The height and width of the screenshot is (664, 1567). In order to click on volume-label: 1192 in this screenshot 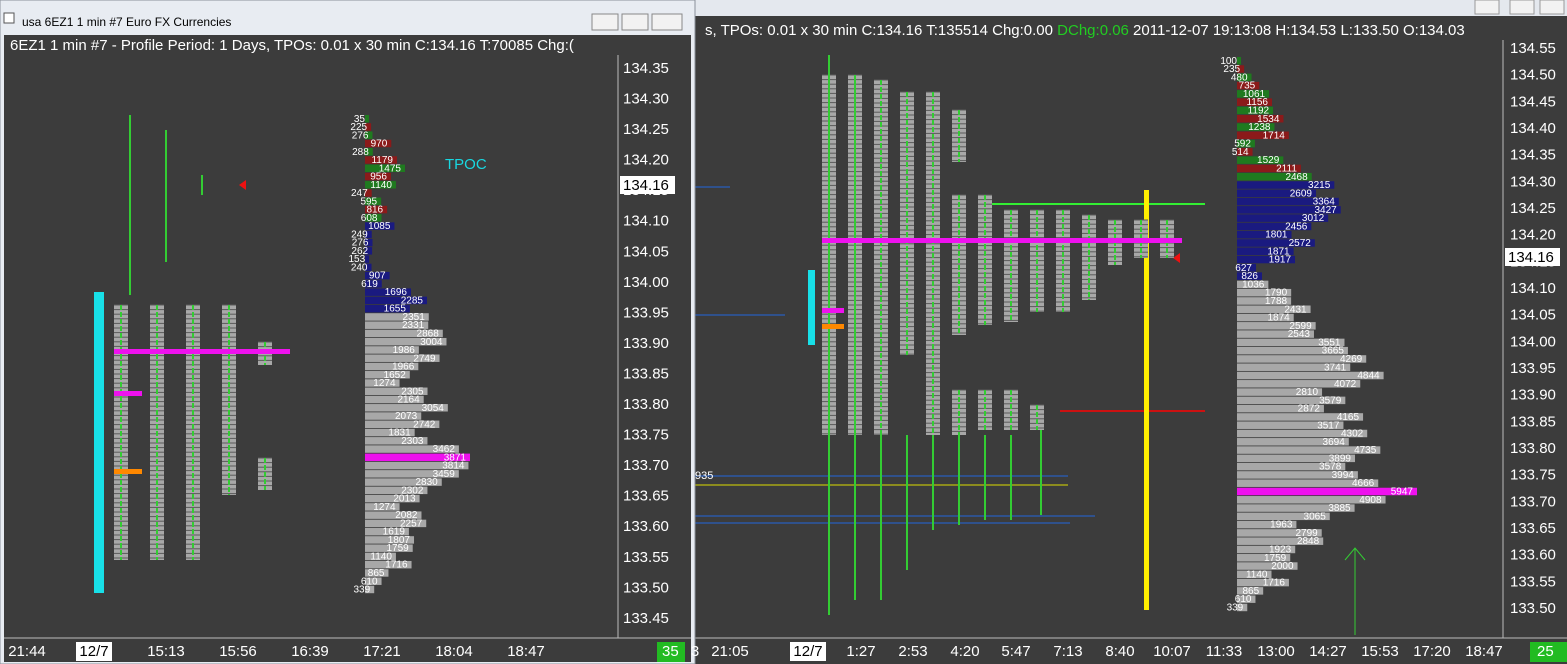, I will do `click(1259, 110)`.